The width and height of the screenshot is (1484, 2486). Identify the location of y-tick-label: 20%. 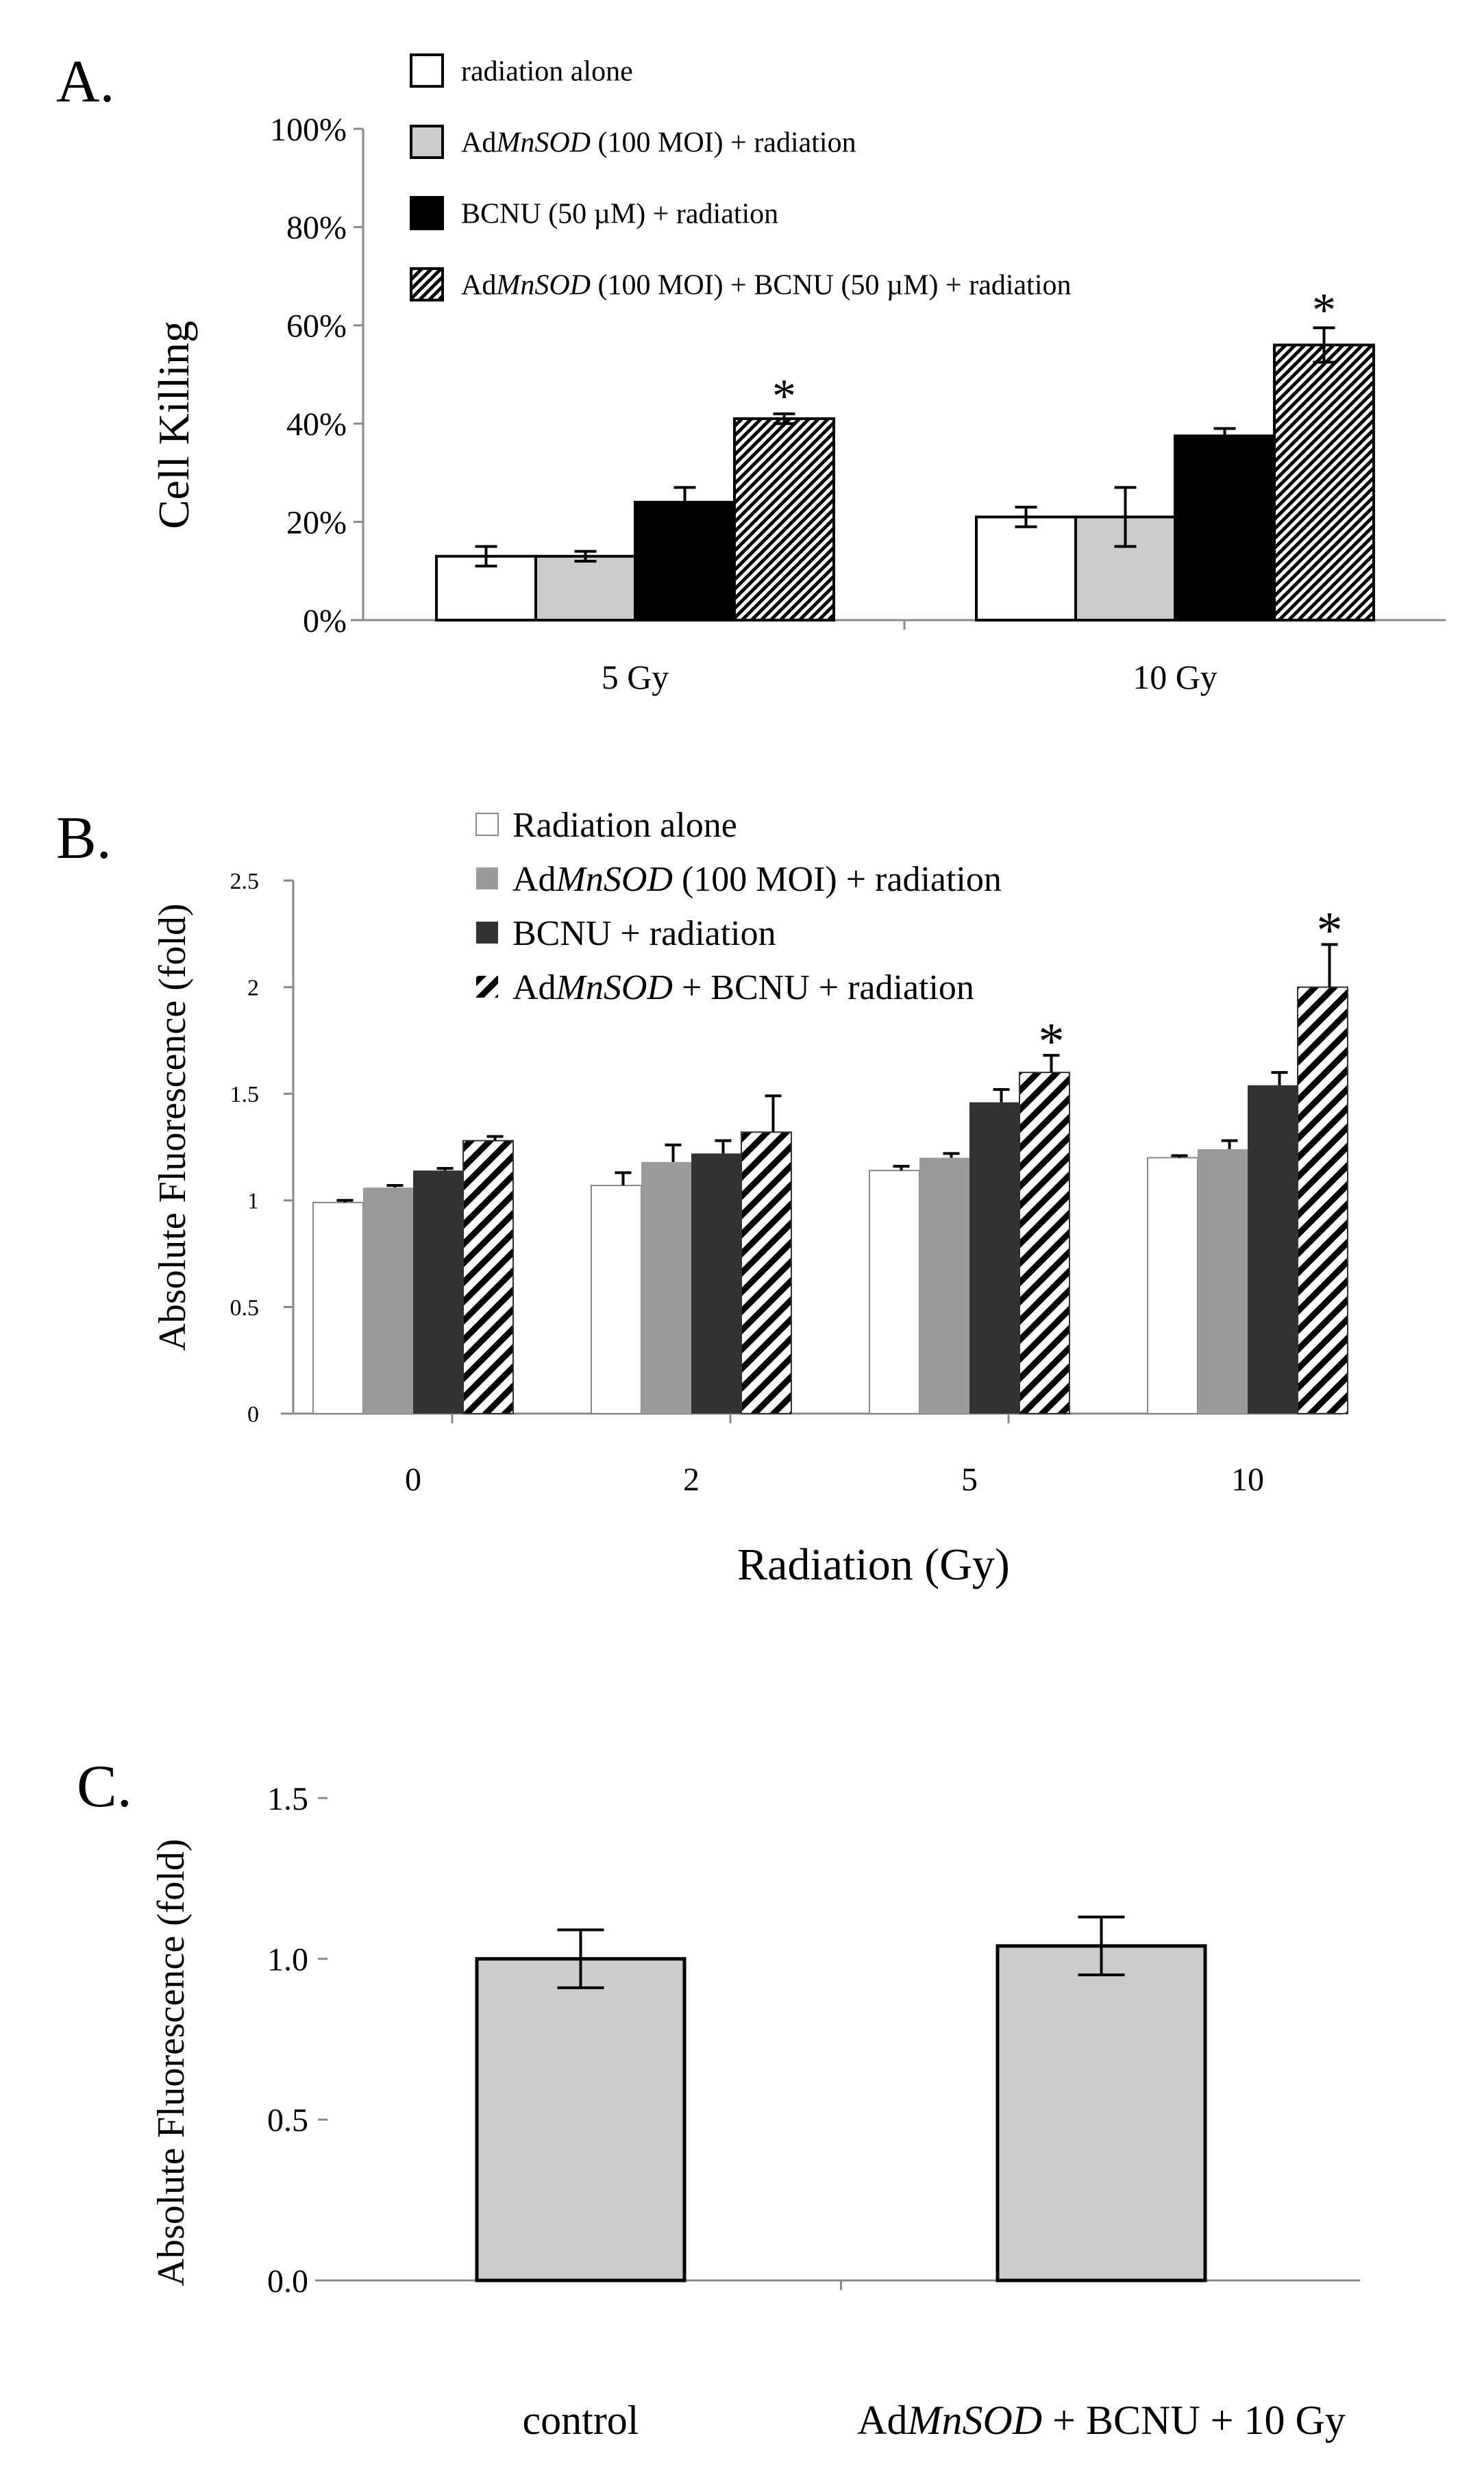
(316, 522).